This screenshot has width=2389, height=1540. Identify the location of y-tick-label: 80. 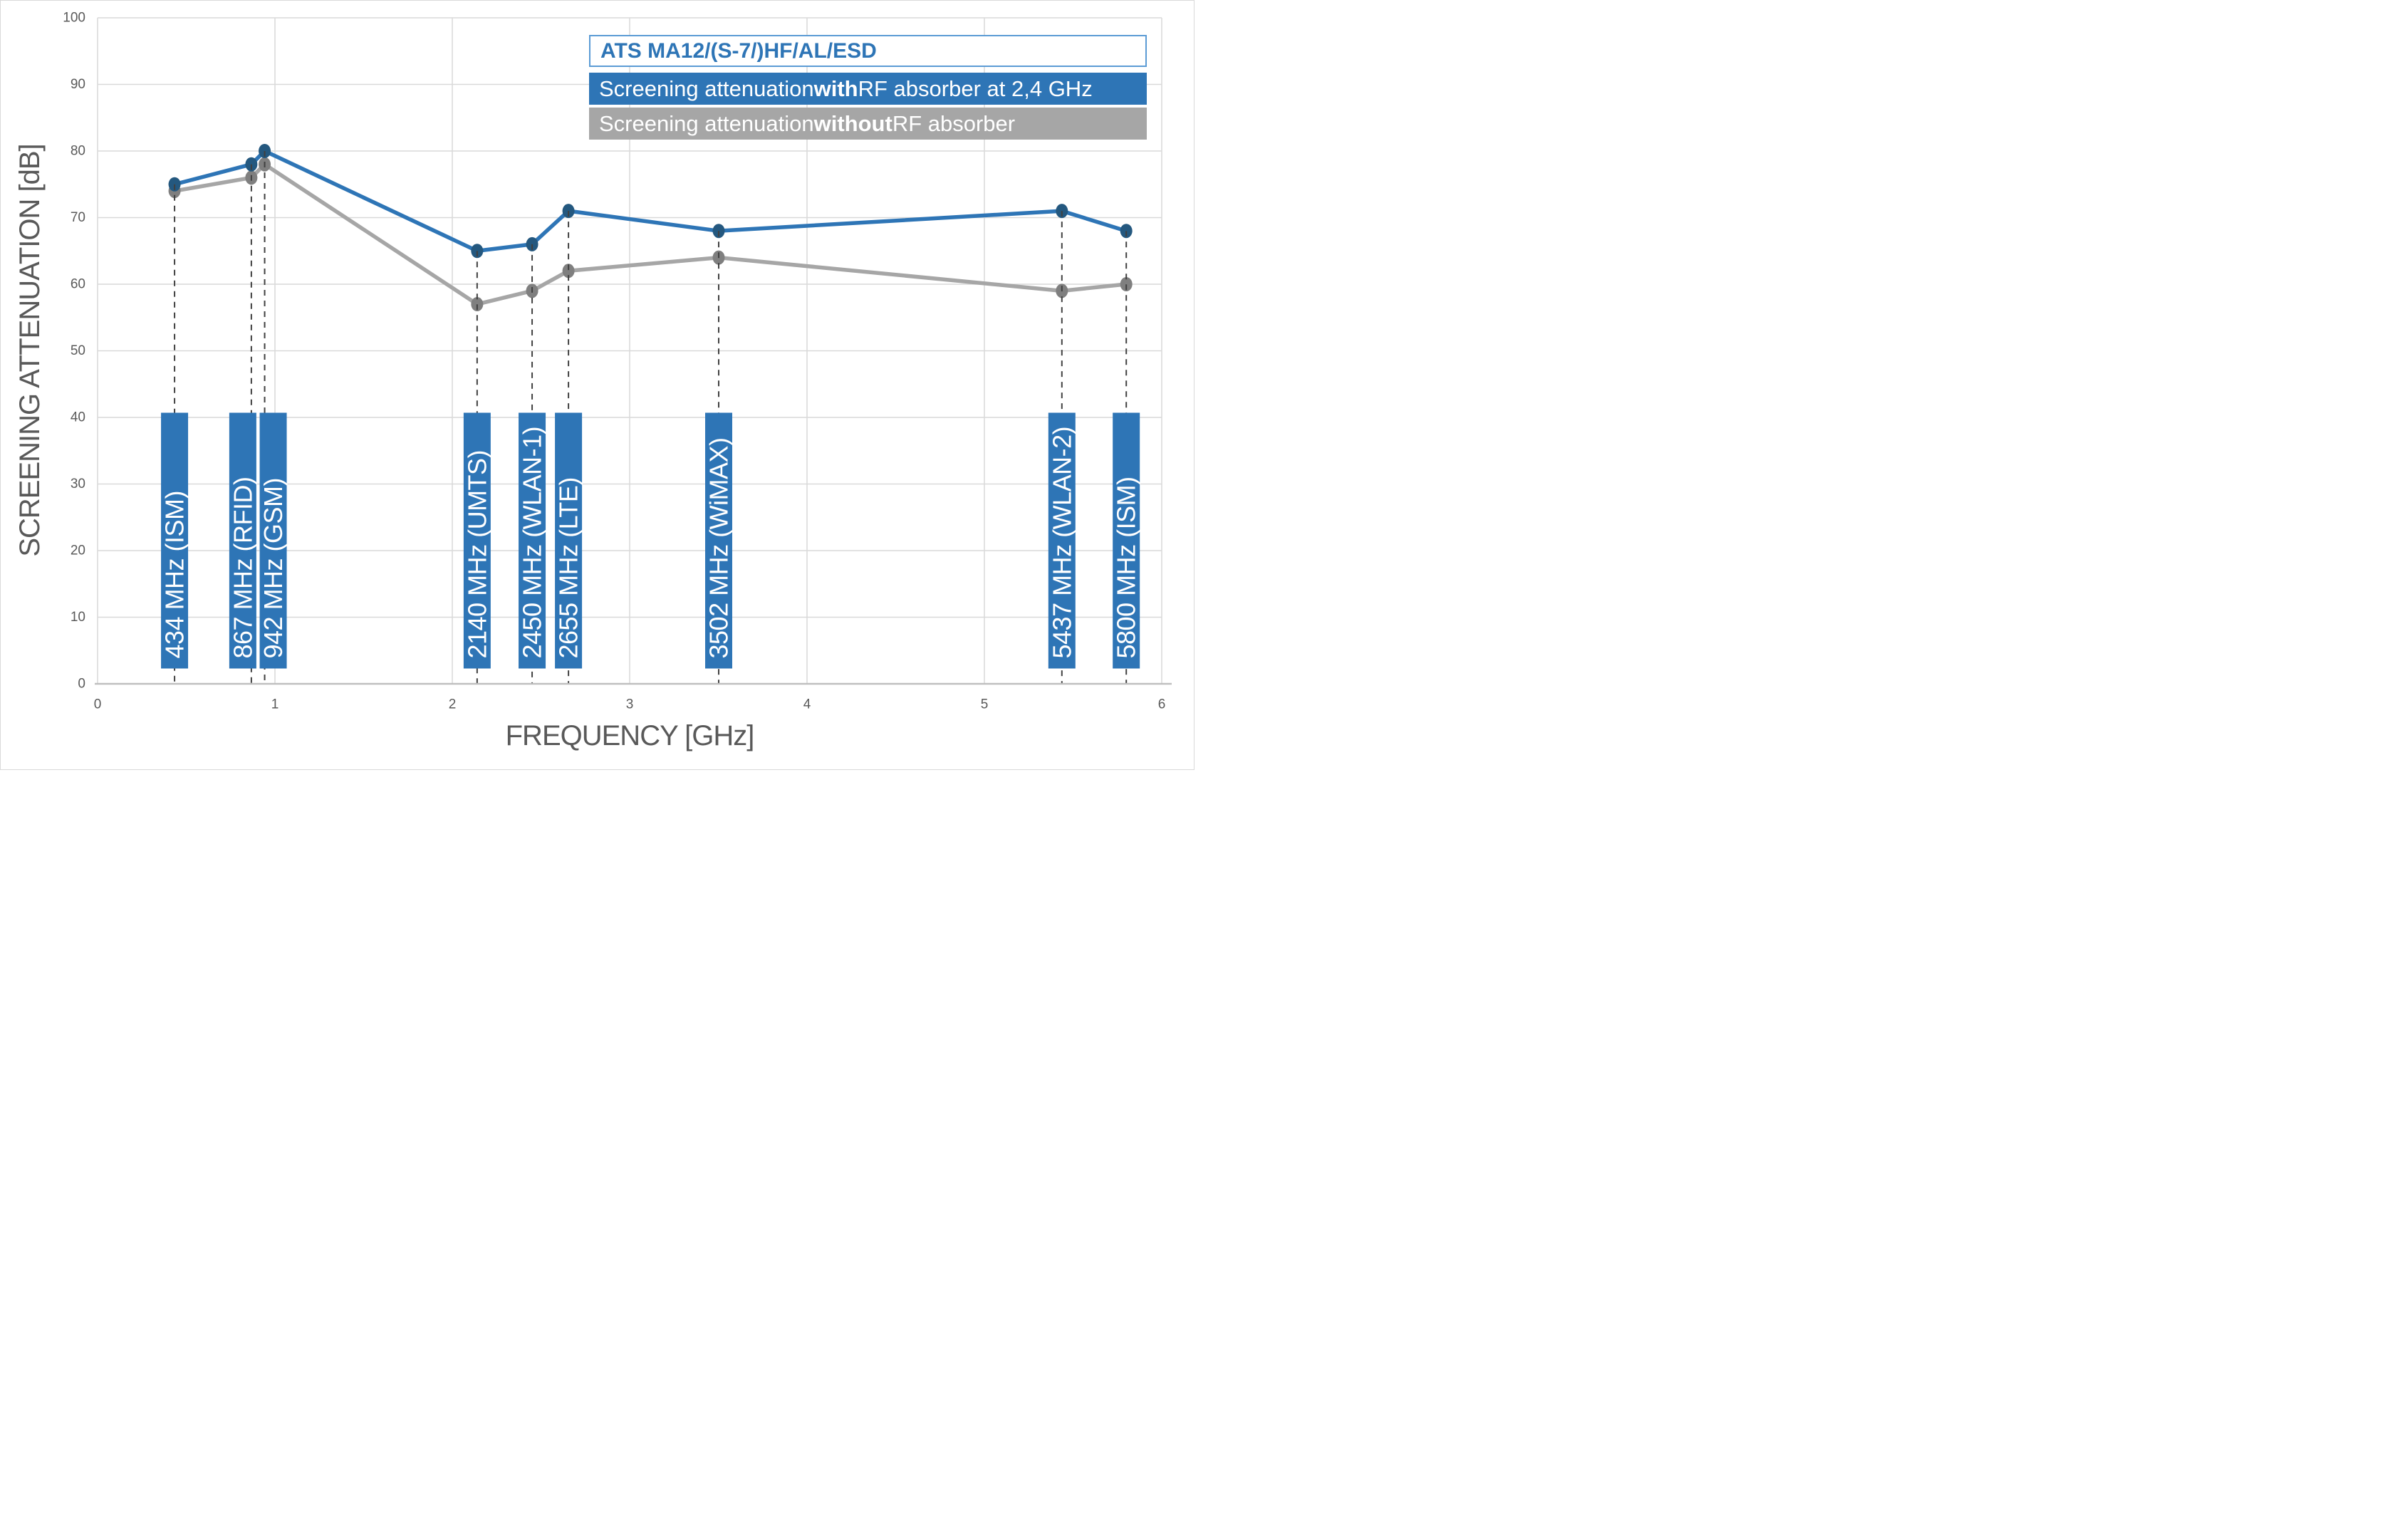
(78, 152).